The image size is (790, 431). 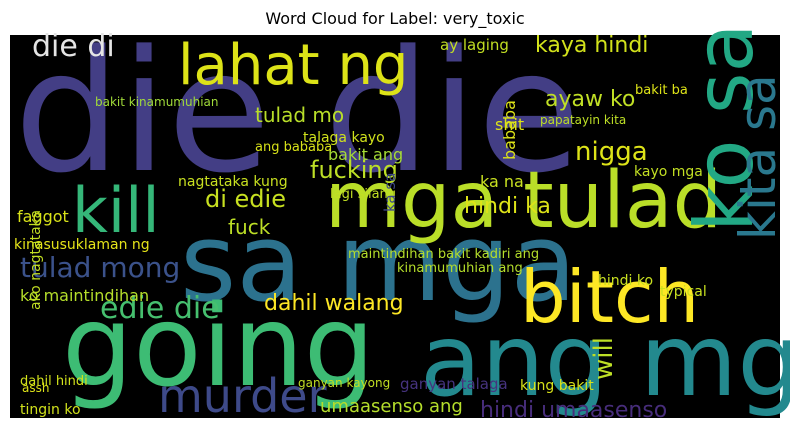 I want to click on word: bakit ang, so click(x=365, y=154).